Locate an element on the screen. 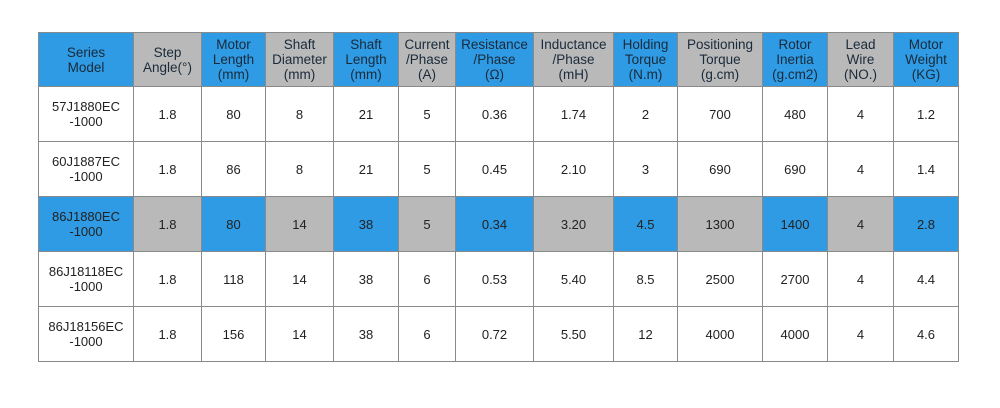 The image size is (1000, 408). header-cell: Inductance/Phase (mH) is located at coordinates (573, 59).